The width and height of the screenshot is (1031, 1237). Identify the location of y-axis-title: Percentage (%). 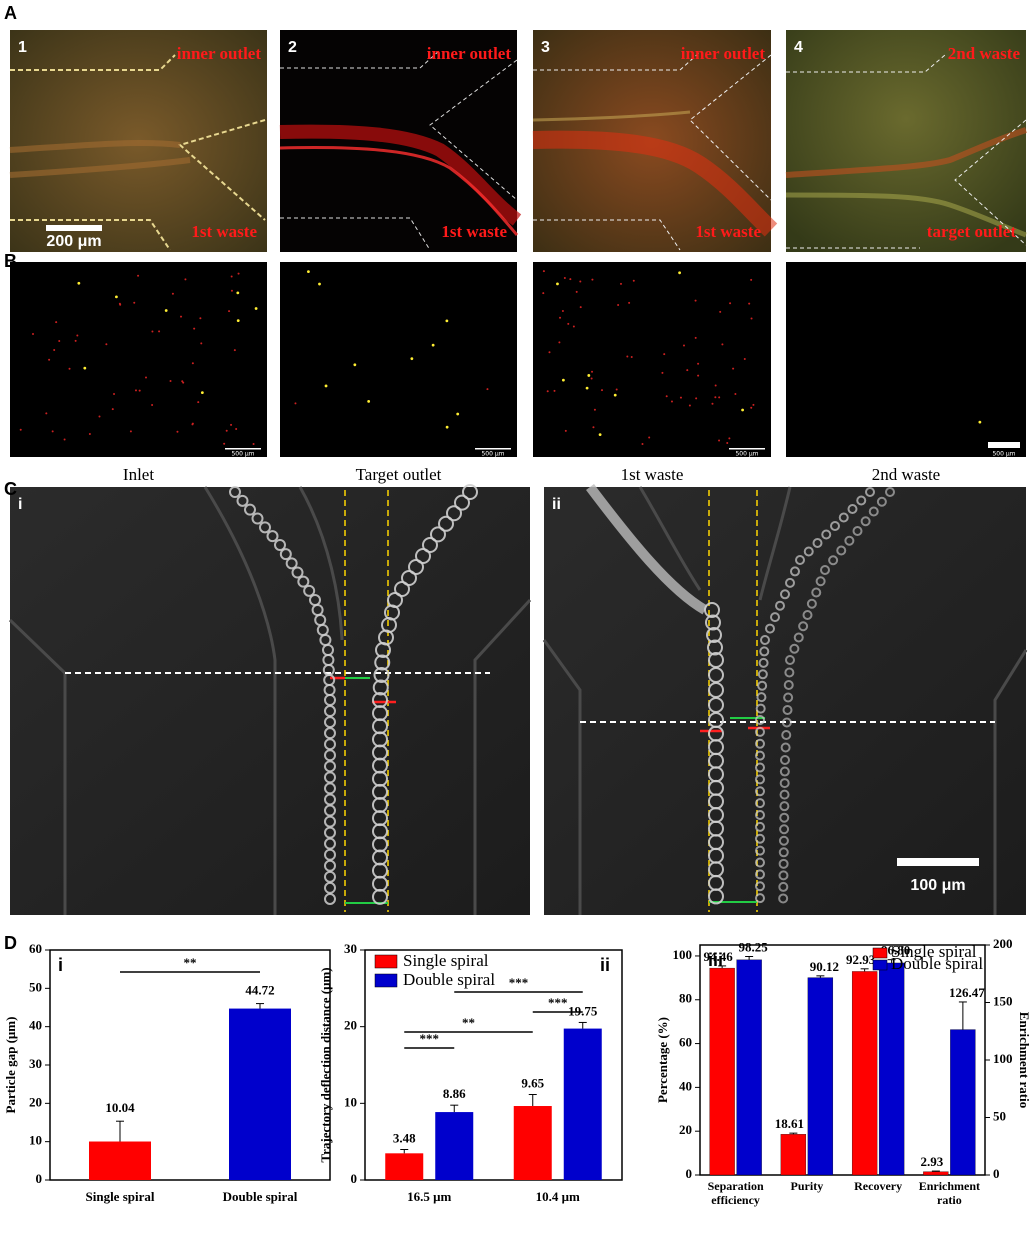
(662, 1060).